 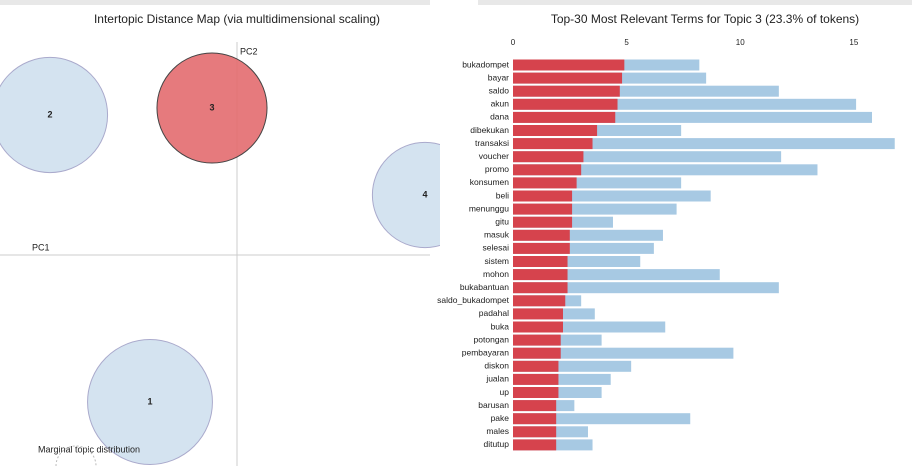 I want to click on term-label: gitu, so click(x=502, y=221).